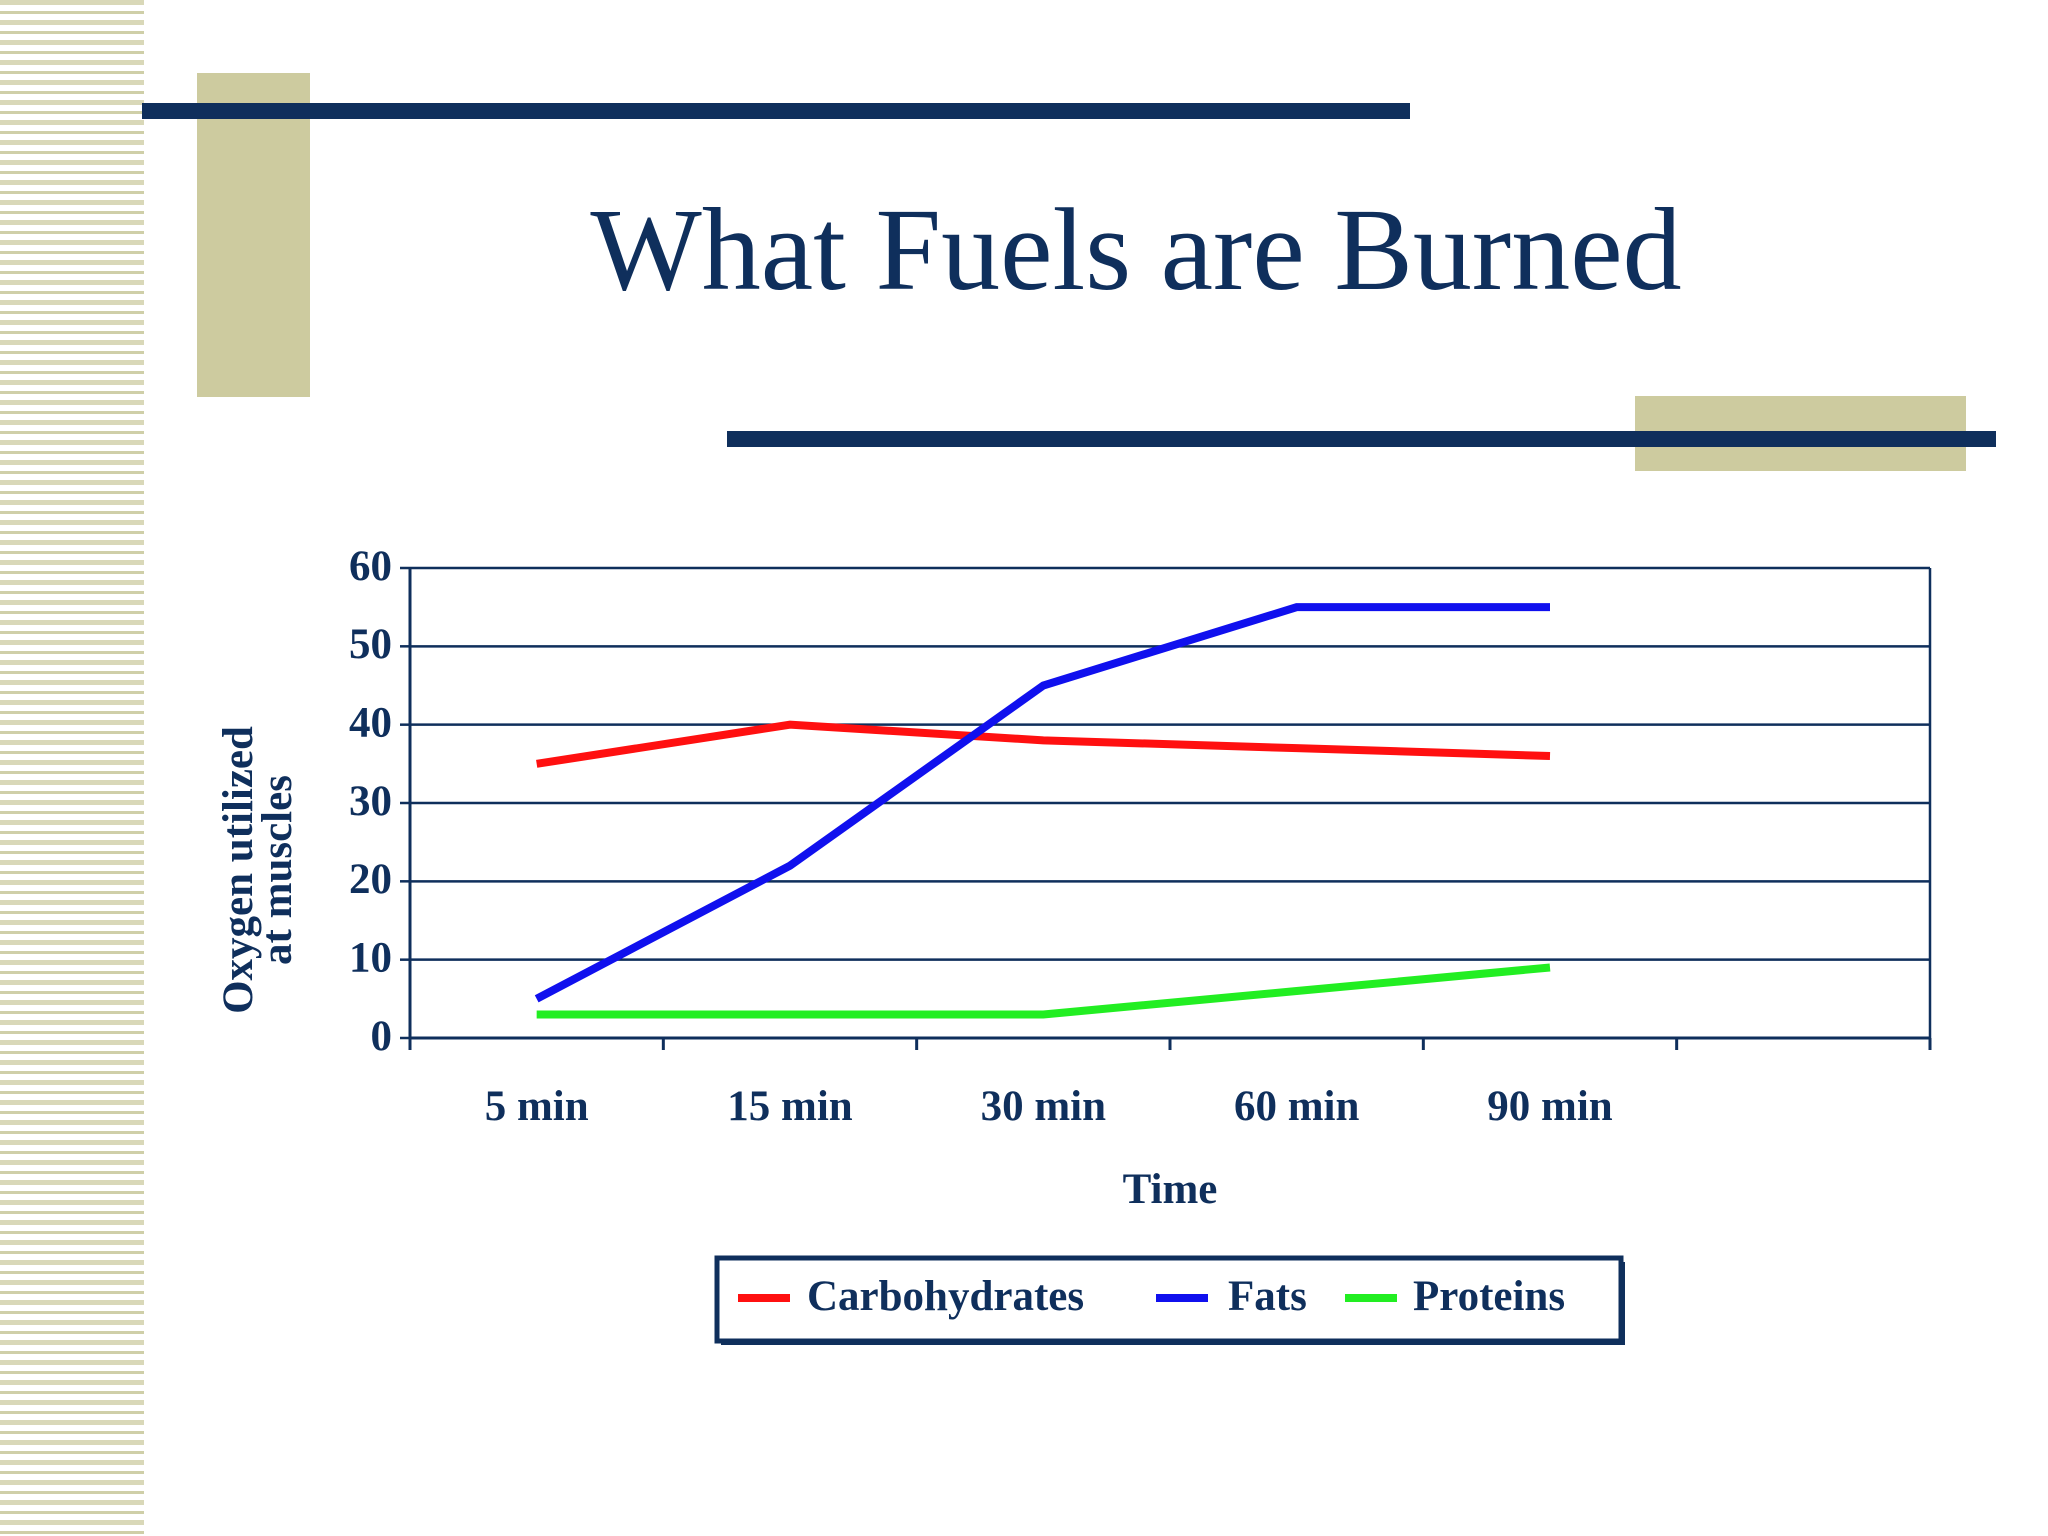  I want to click on x-tick-label: 60 min, so click(1297, 1106).